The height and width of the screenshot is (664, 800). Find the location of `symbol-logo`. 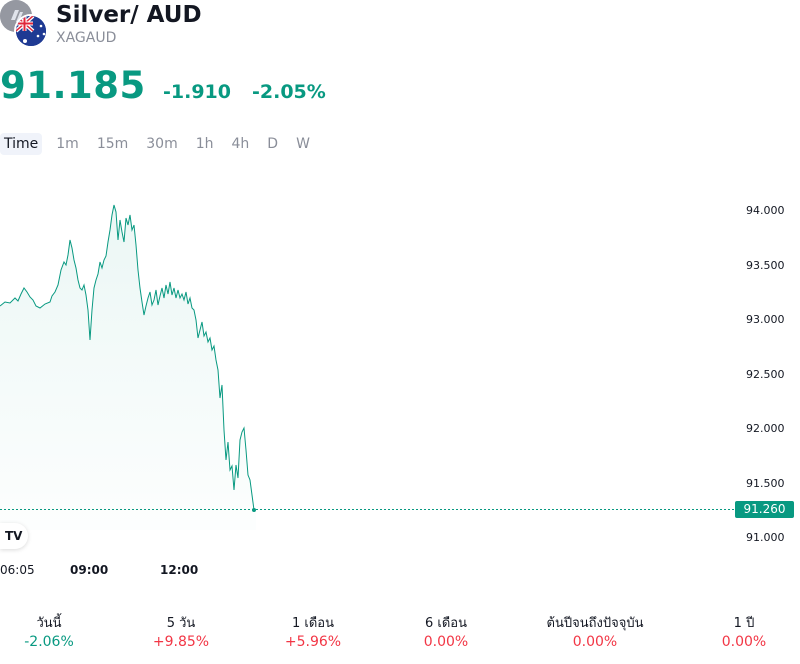

symbol-logo is located at coordinates (25, 25).